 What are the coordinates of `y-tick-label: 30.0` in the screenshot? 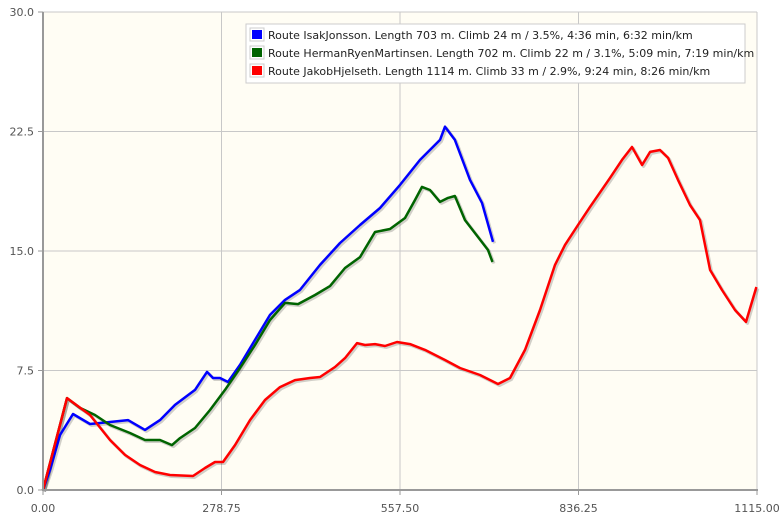 It's located at (22, 12).